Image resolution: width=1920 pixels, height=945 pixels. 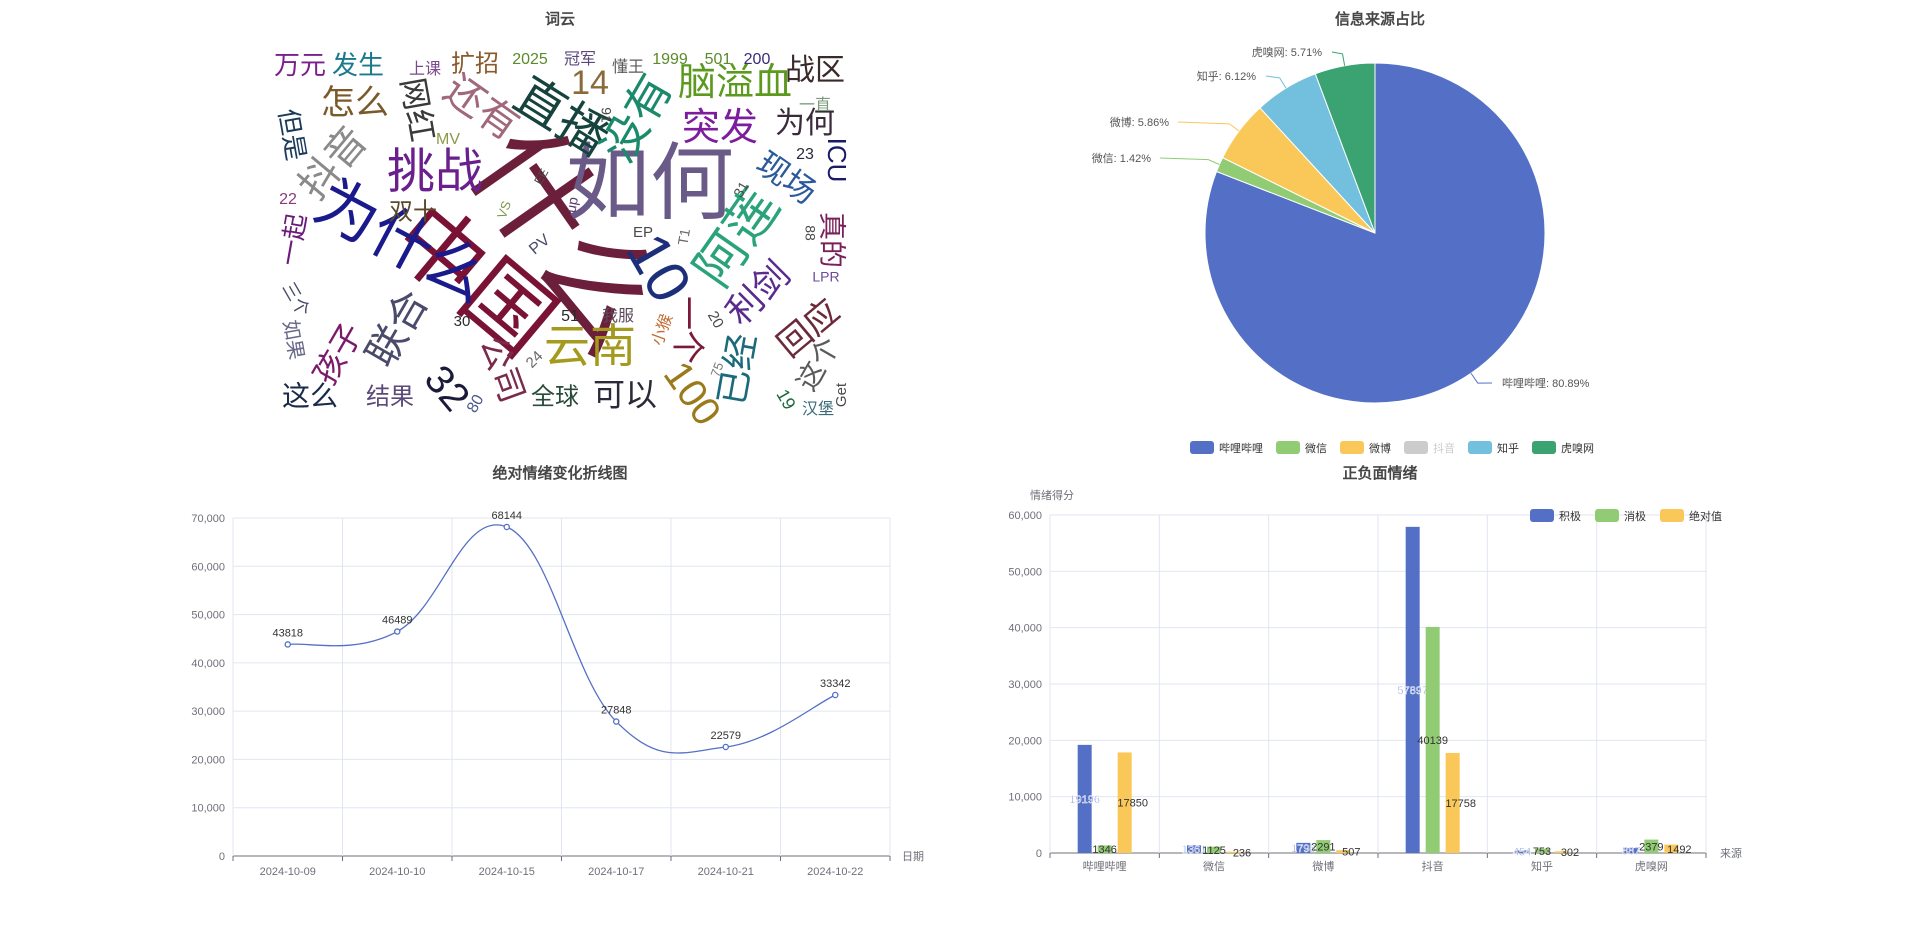 What do you see at coordinates (1577, 448) in the screenshot?
I see `pie-legend-label: 虎嗅网` at bounding box center [1577, 448].